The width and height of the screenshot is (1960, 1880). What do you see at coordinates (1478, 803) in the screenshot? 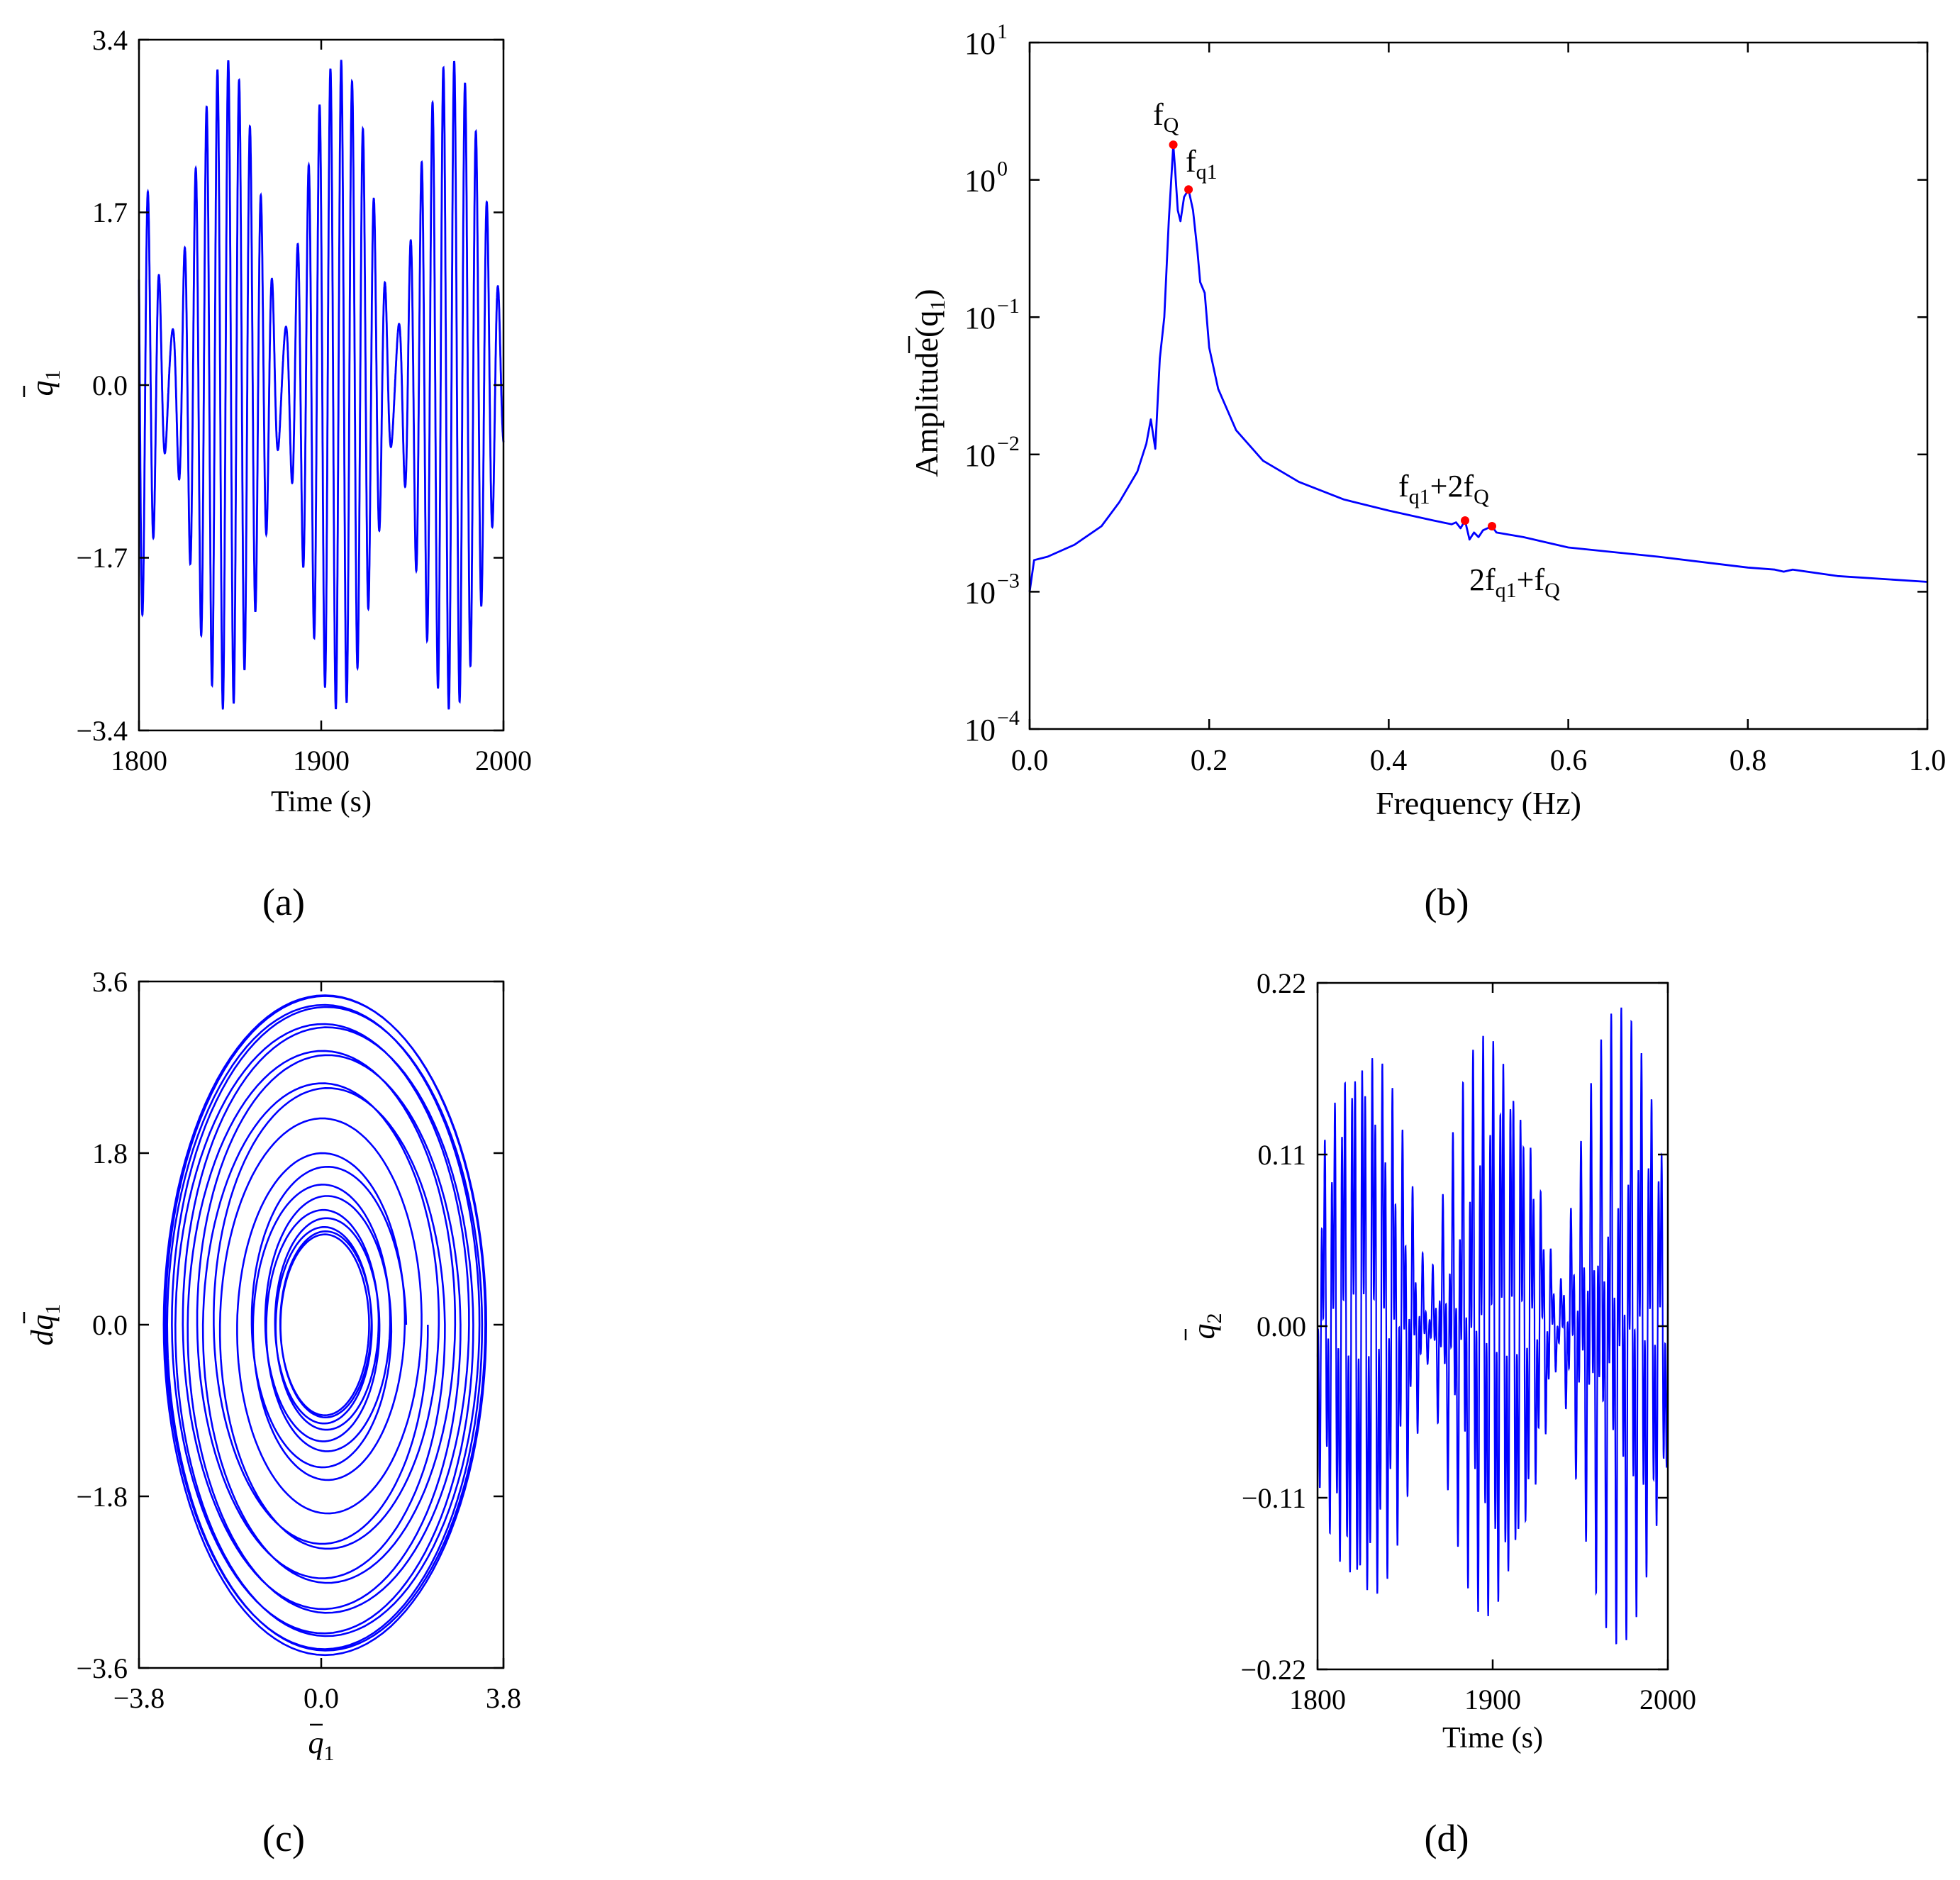
I see `panel-b-xlabel: Frequency (Hz)` at bounding box center [1478, 803].